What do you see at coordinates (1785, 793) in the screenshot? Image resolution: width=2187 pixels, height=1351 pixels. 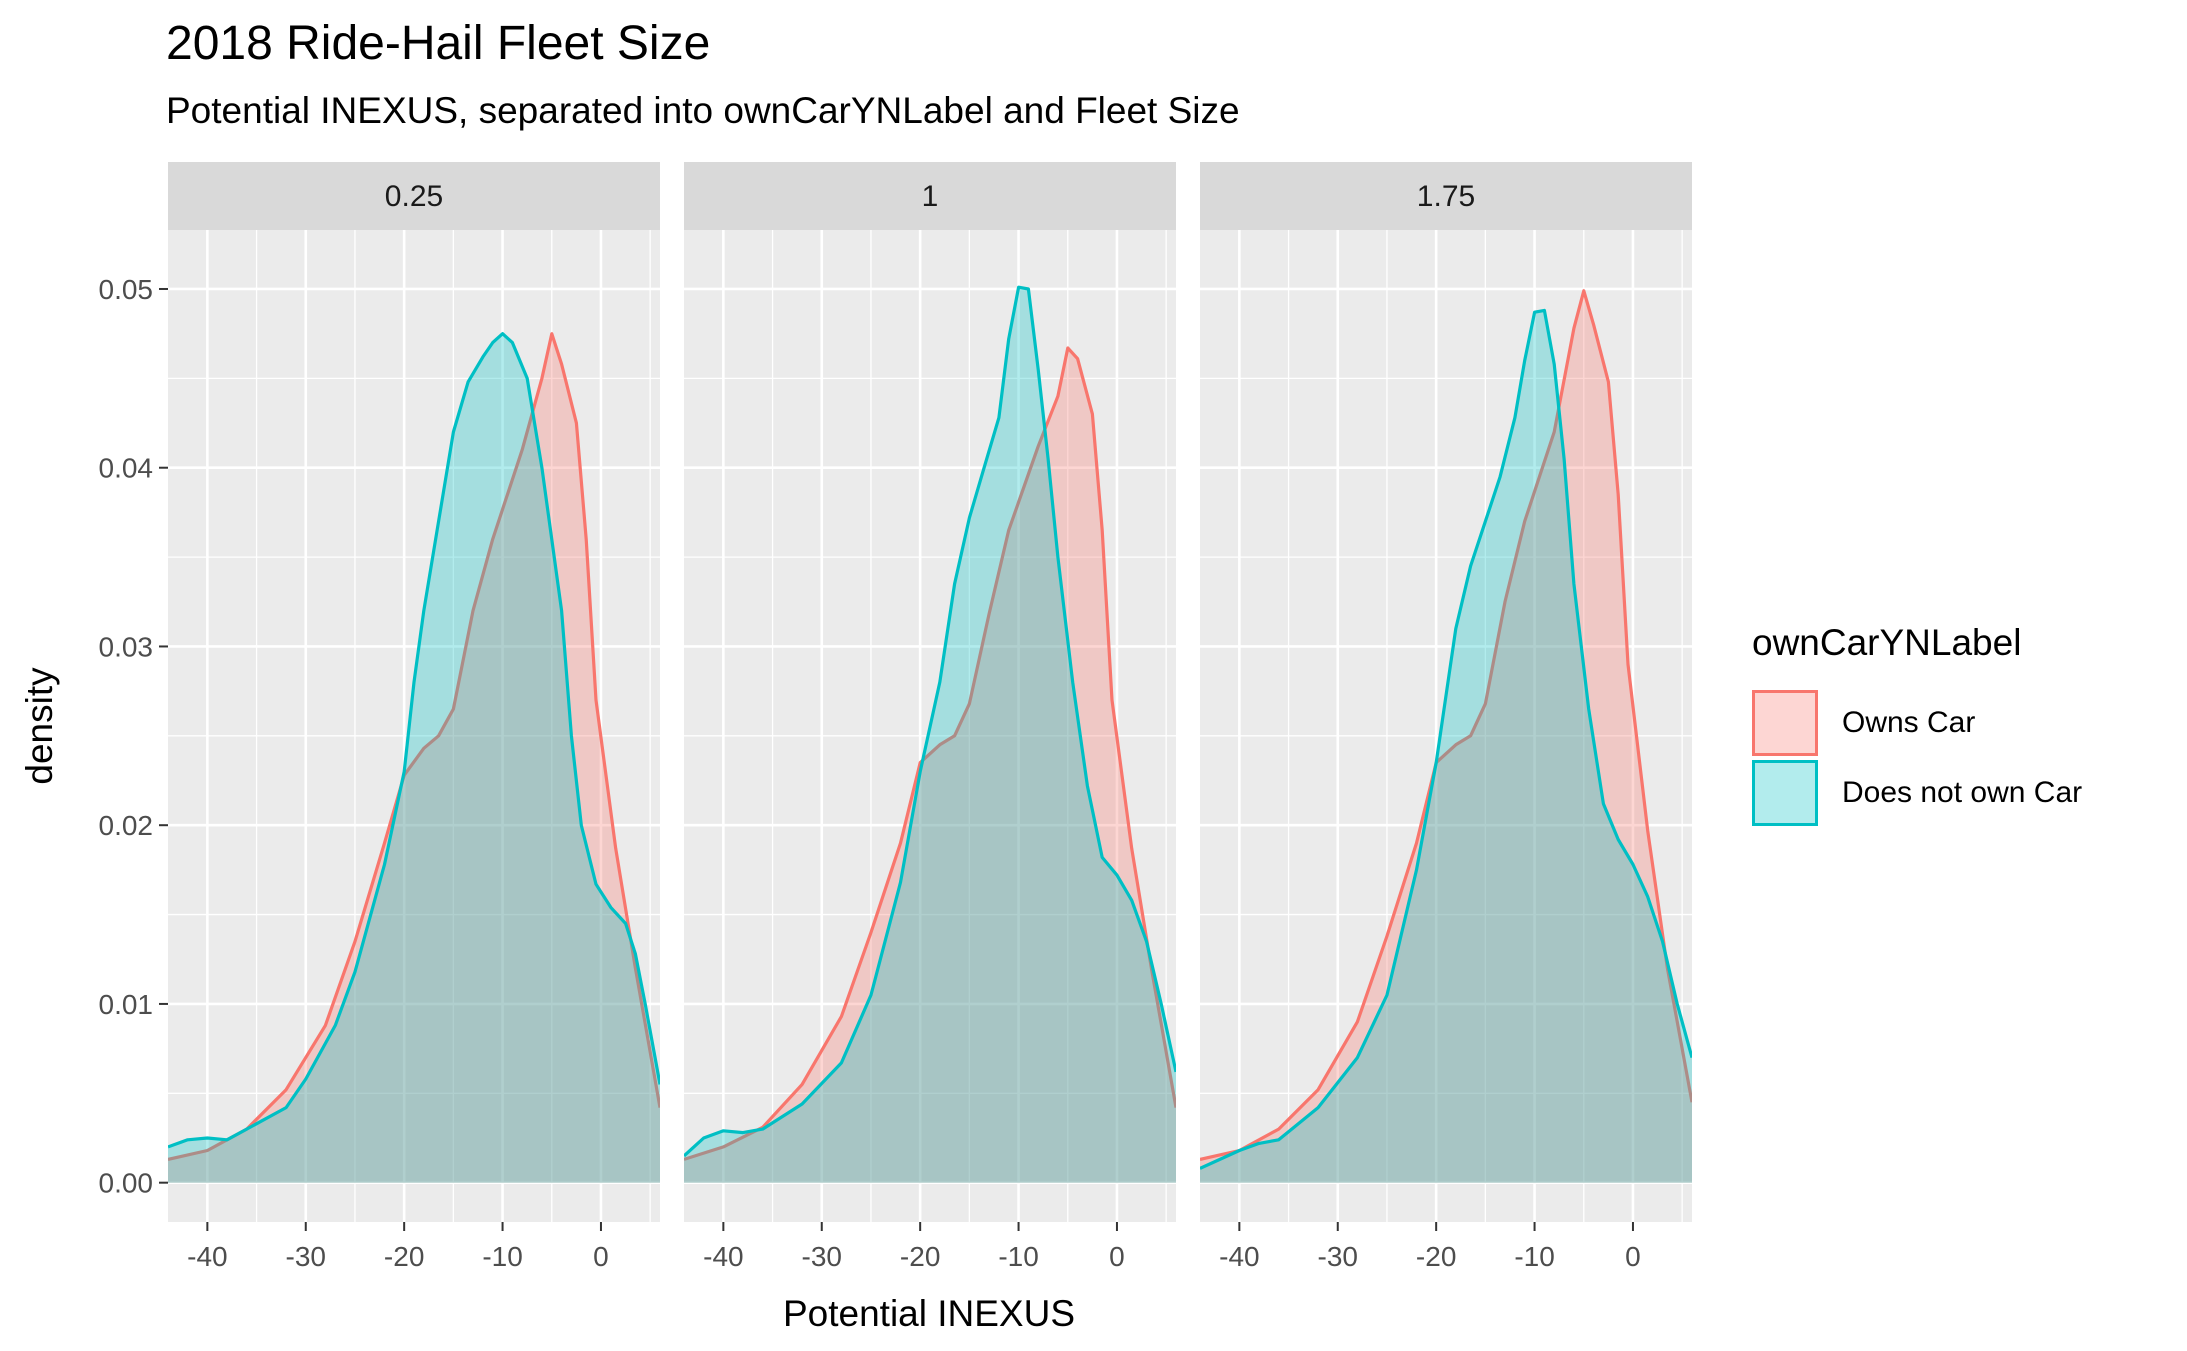 I see `legend-key-does-not-own-car` at bounding box center [1785, 793].